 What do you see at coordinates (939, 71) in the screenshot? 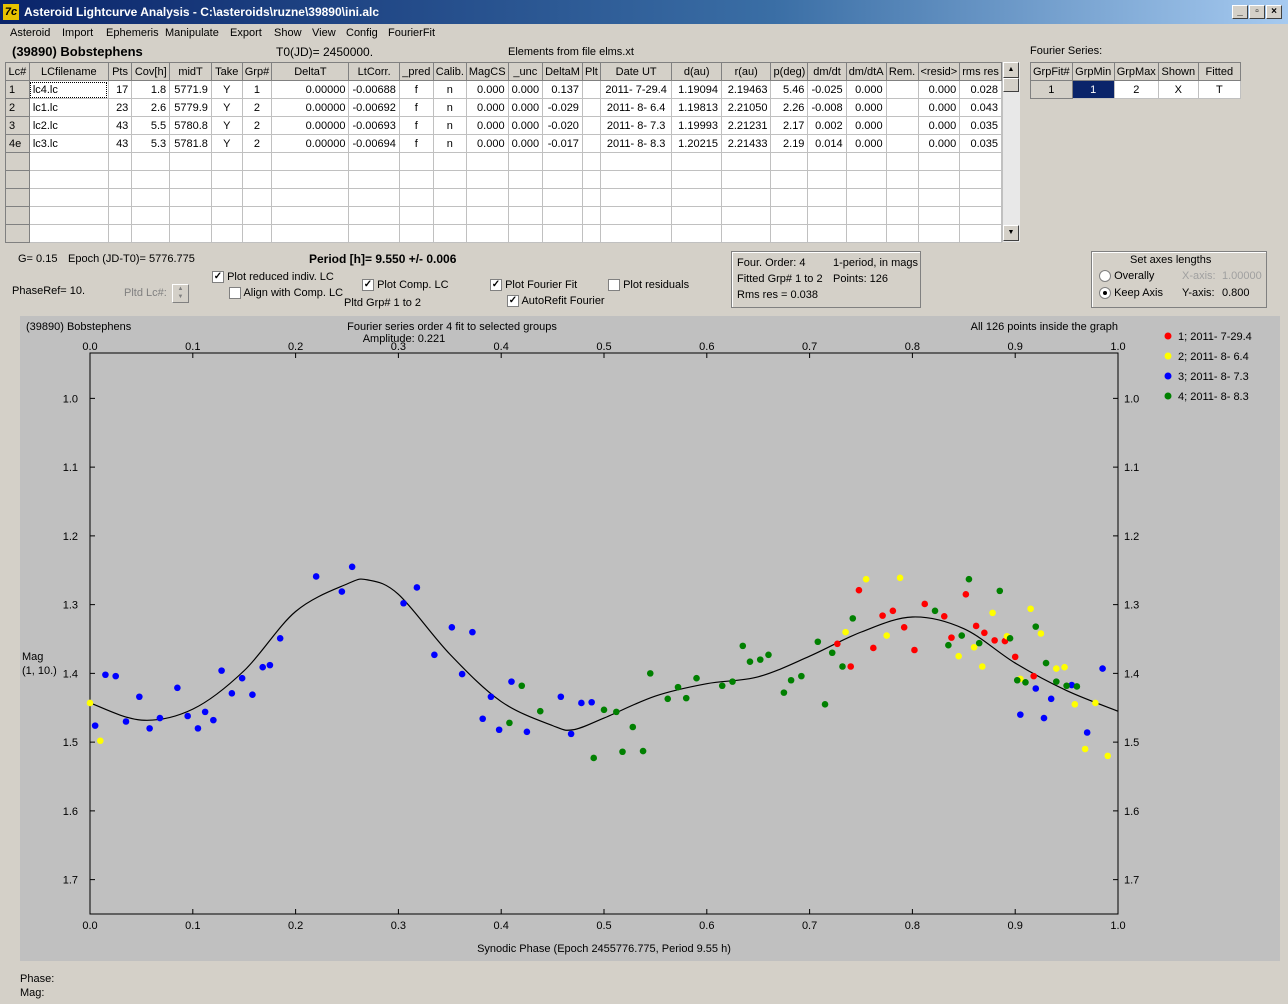
I see `column-header: <resid>` at bounding box center [939, 71].